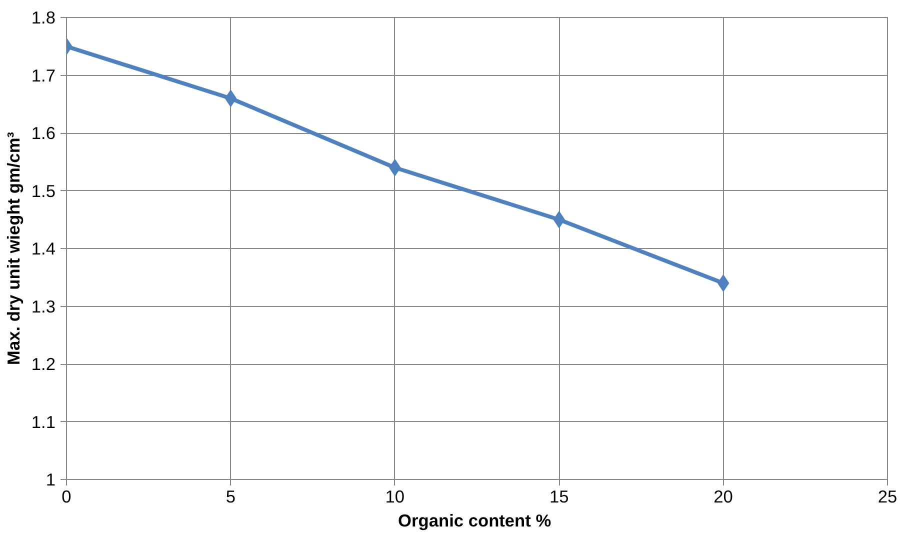 This screenshot has width=906, height=533. I want to click on x-tick-label: 10, so click(395, 496).